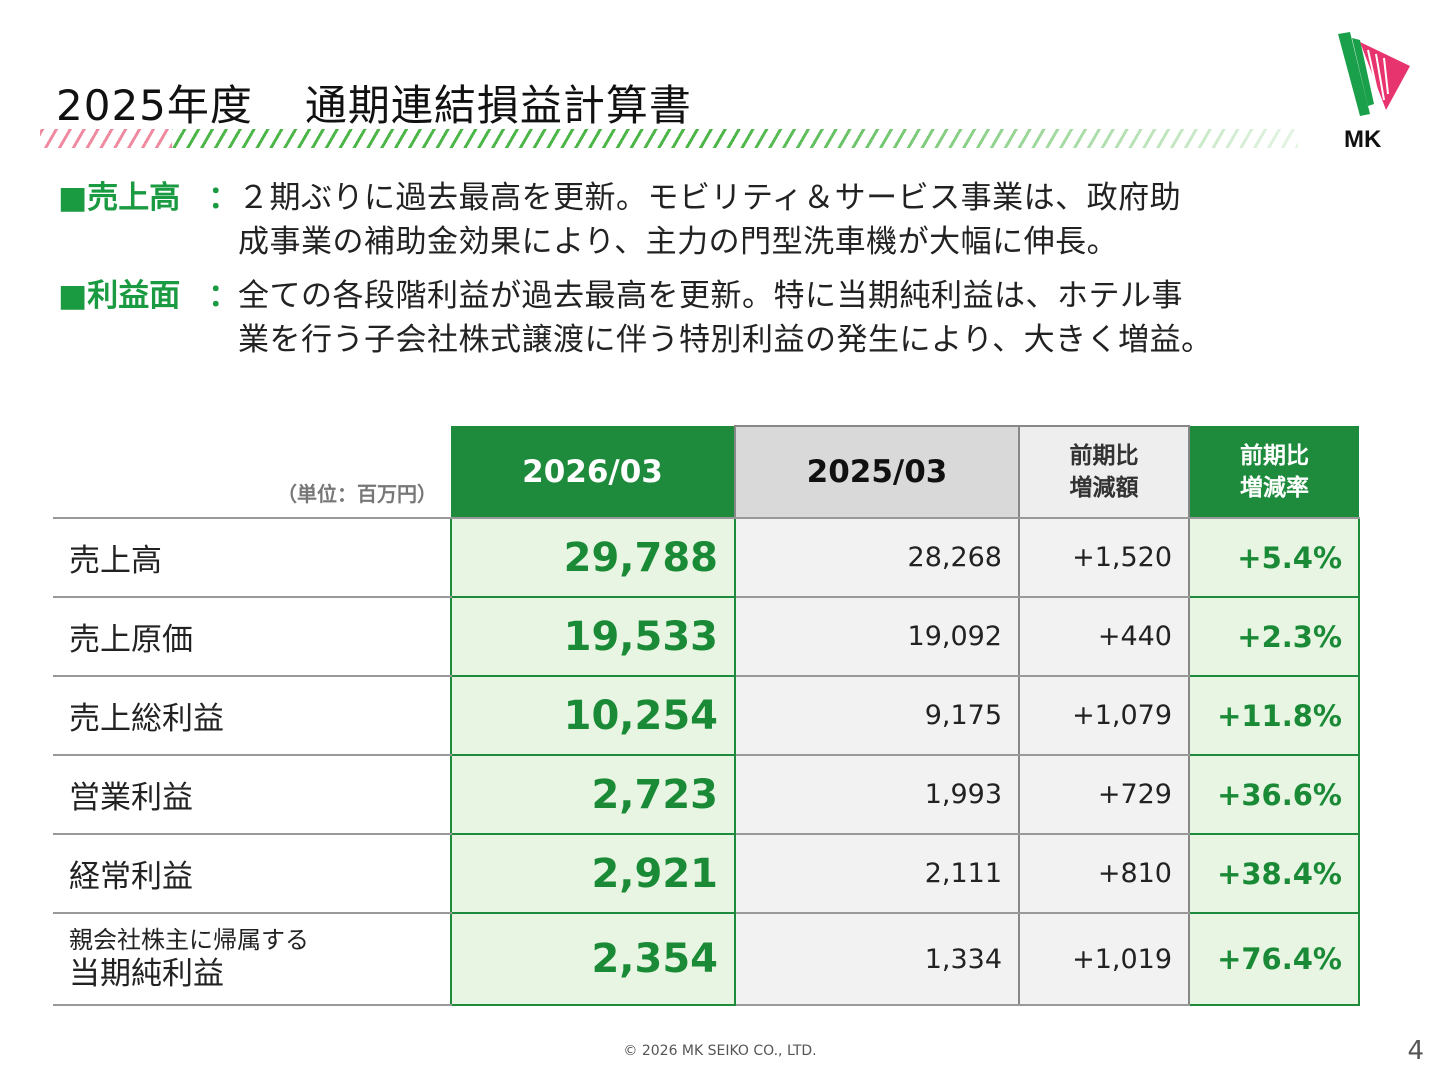 This screenshot has height=1080, width=1440. Describe the element at coordinates (106, 138) in the screenshot. I see `title-underline-accent` at that location.